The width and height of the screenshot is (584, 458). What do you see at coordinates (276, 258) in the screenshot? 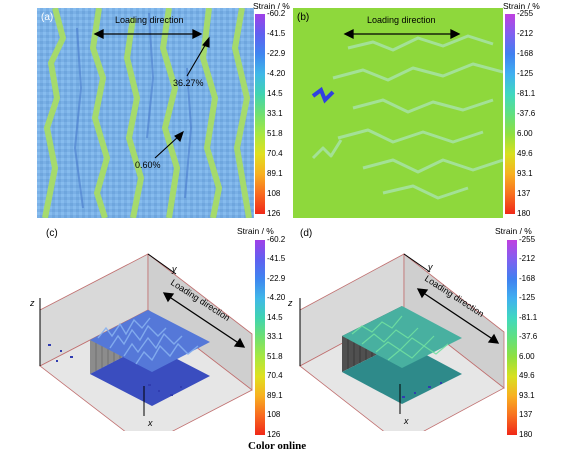
I see `colorbar-c-tick-1: -41.5` at bounding box center [276, 258].